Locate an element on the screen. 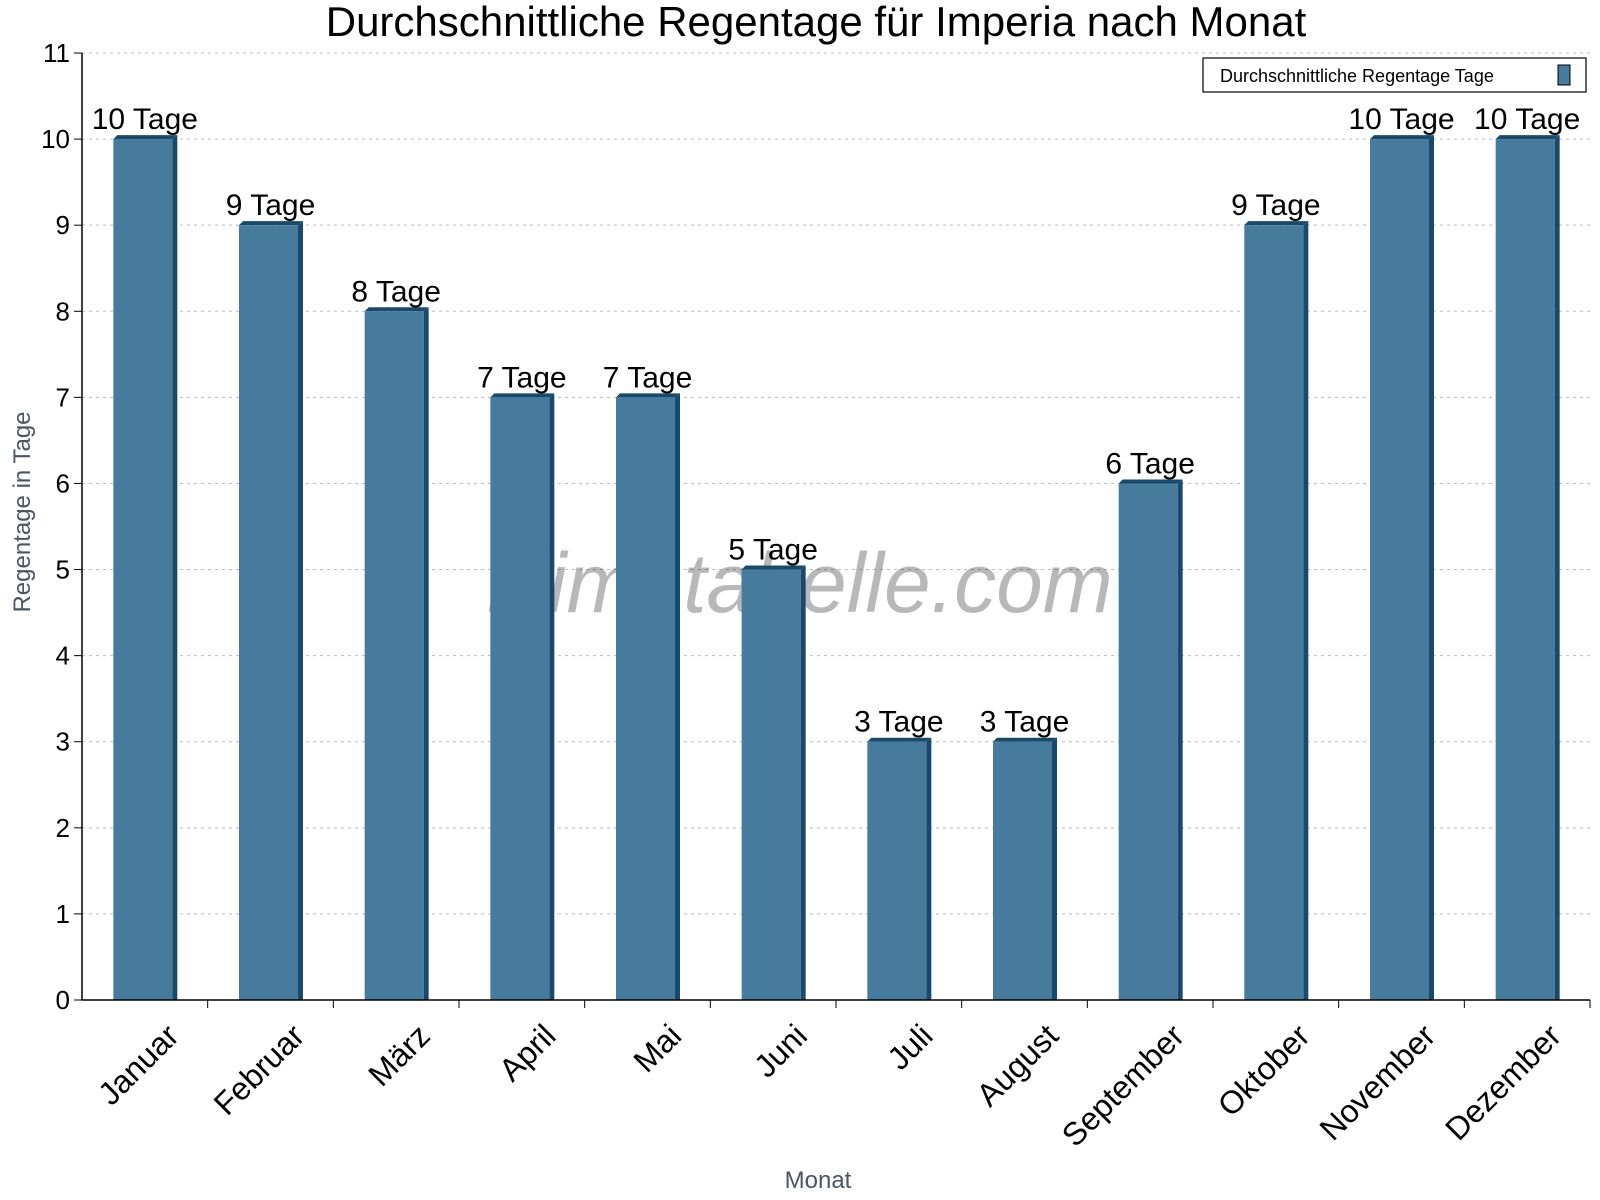 This screenshot has height=1200, width=1600. data-label: 8 Tage is located at coordinates (396, 291).